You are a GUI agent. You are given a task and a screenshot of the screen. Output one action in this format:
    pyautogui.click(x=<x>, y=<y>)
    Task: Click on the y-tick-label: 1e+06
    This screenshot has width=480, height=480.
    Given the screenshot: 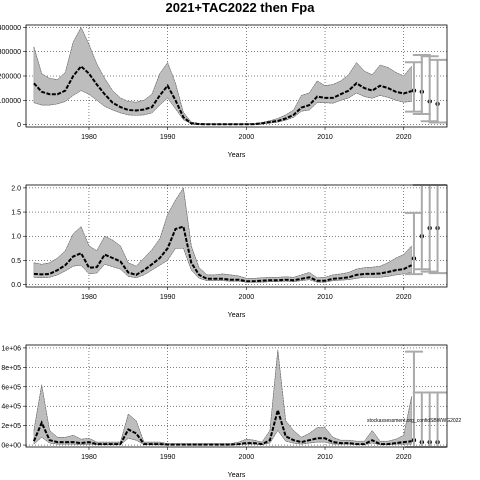 What is the action you would take?
    pyautogui.click(x=11, y=348)
    